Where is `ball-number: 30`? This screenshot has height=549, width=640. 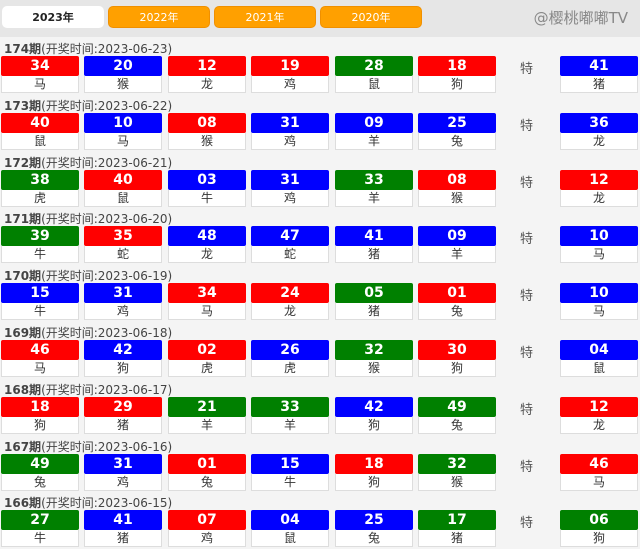 ball-number: 30 is located at coordinates (457, 350).